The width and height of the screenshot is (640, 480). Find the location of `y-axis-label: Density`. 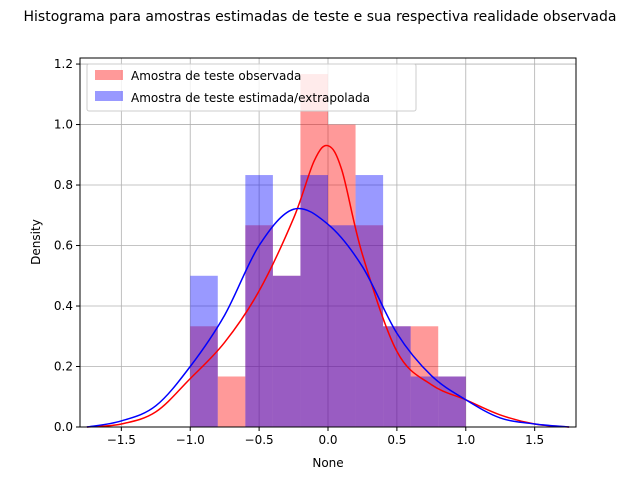

y-axis-label: Density is located at coordinates (36, 242).